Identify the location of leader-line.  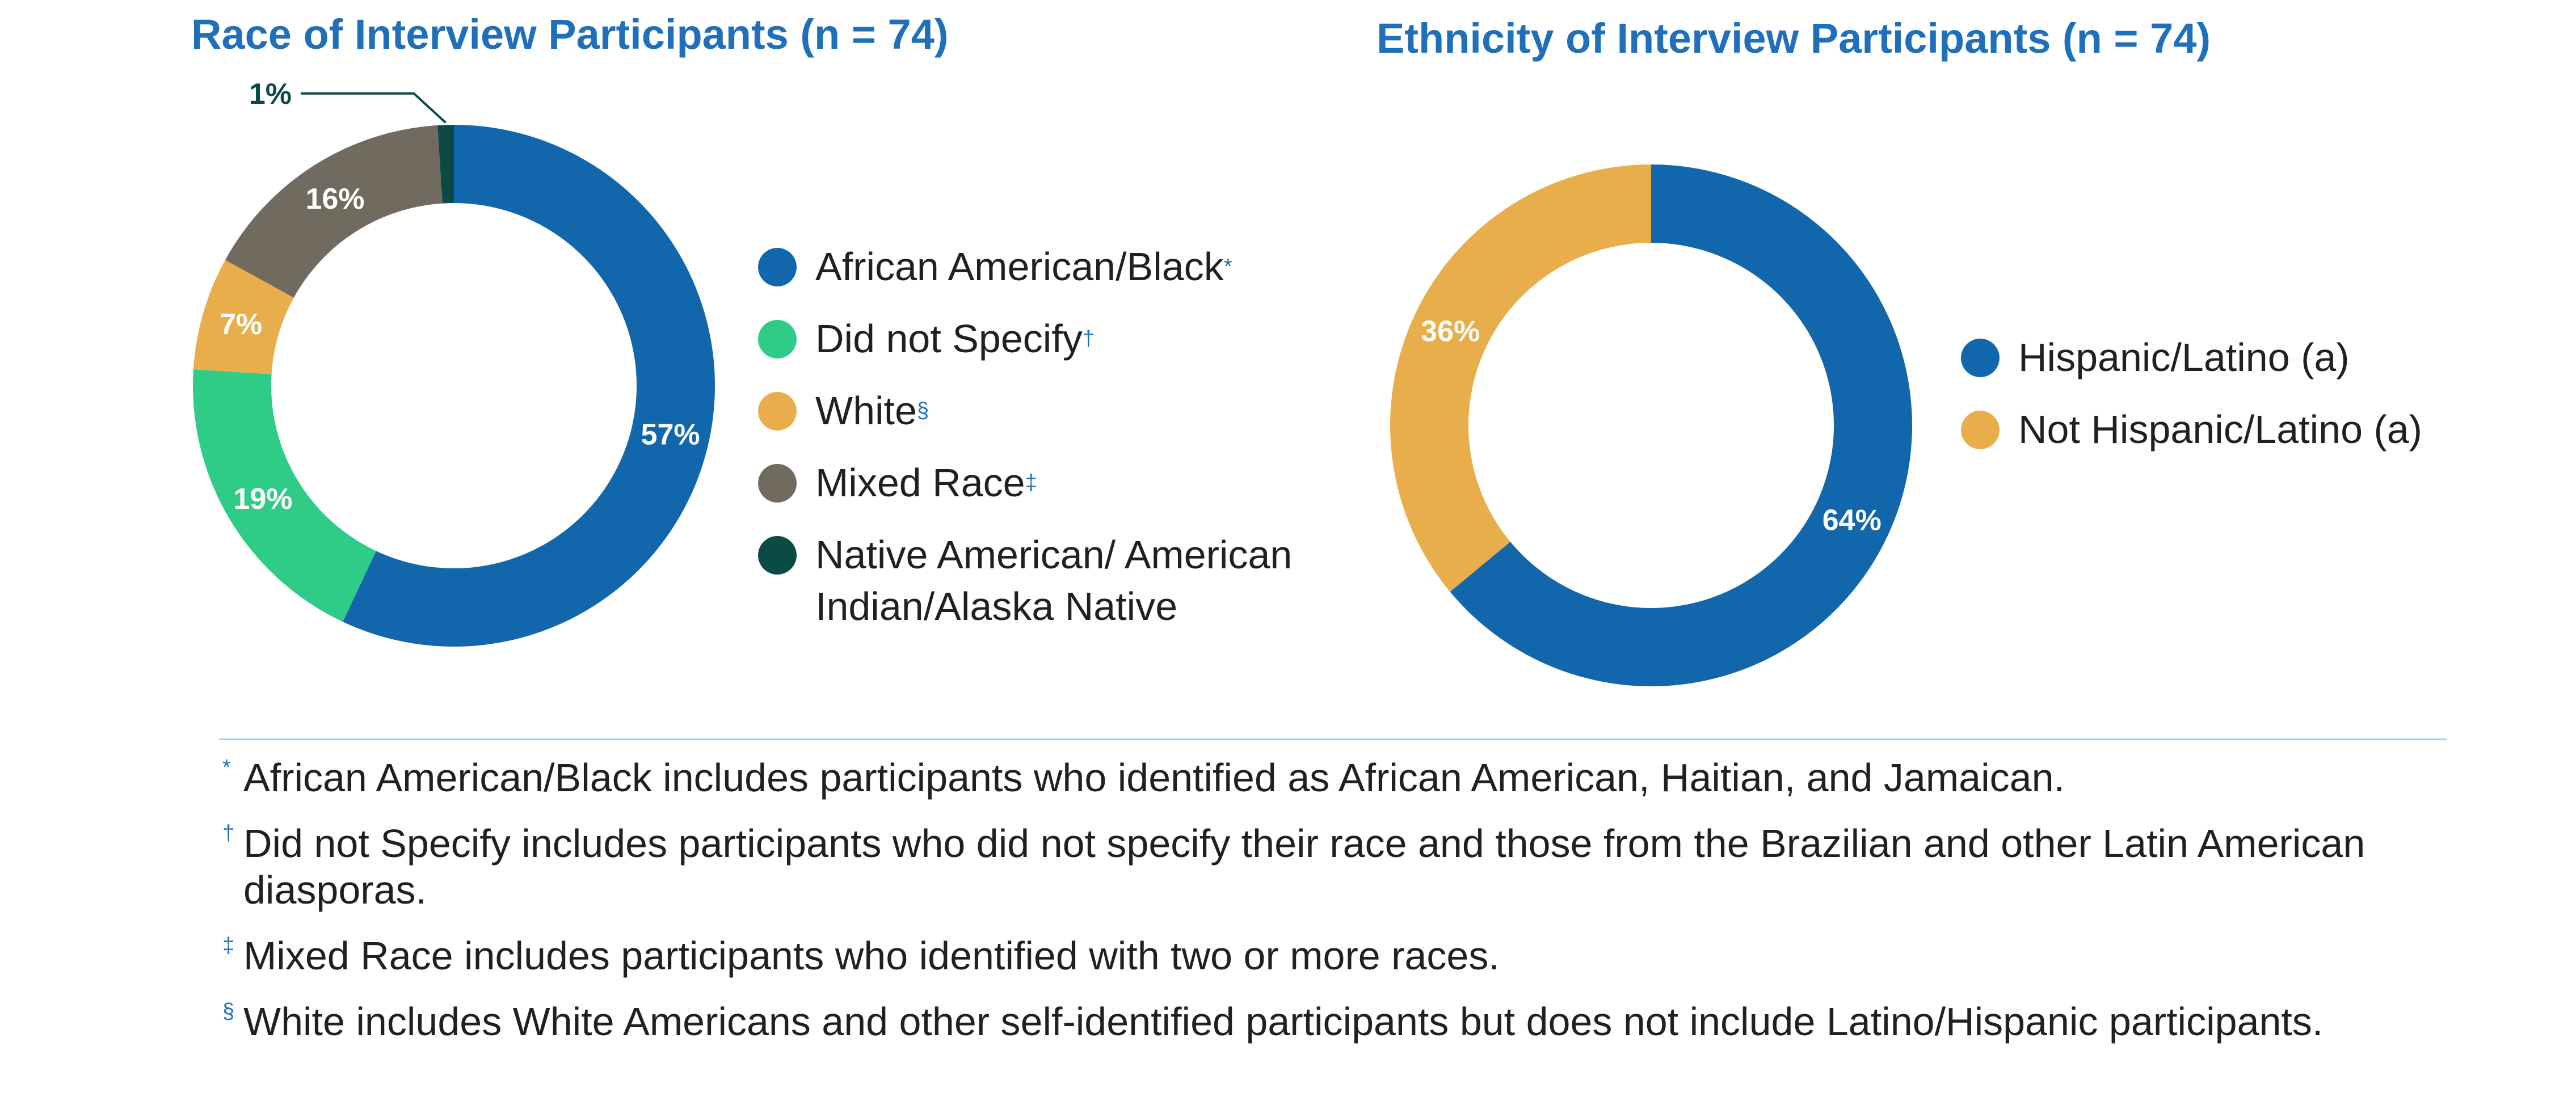
(374, 108).